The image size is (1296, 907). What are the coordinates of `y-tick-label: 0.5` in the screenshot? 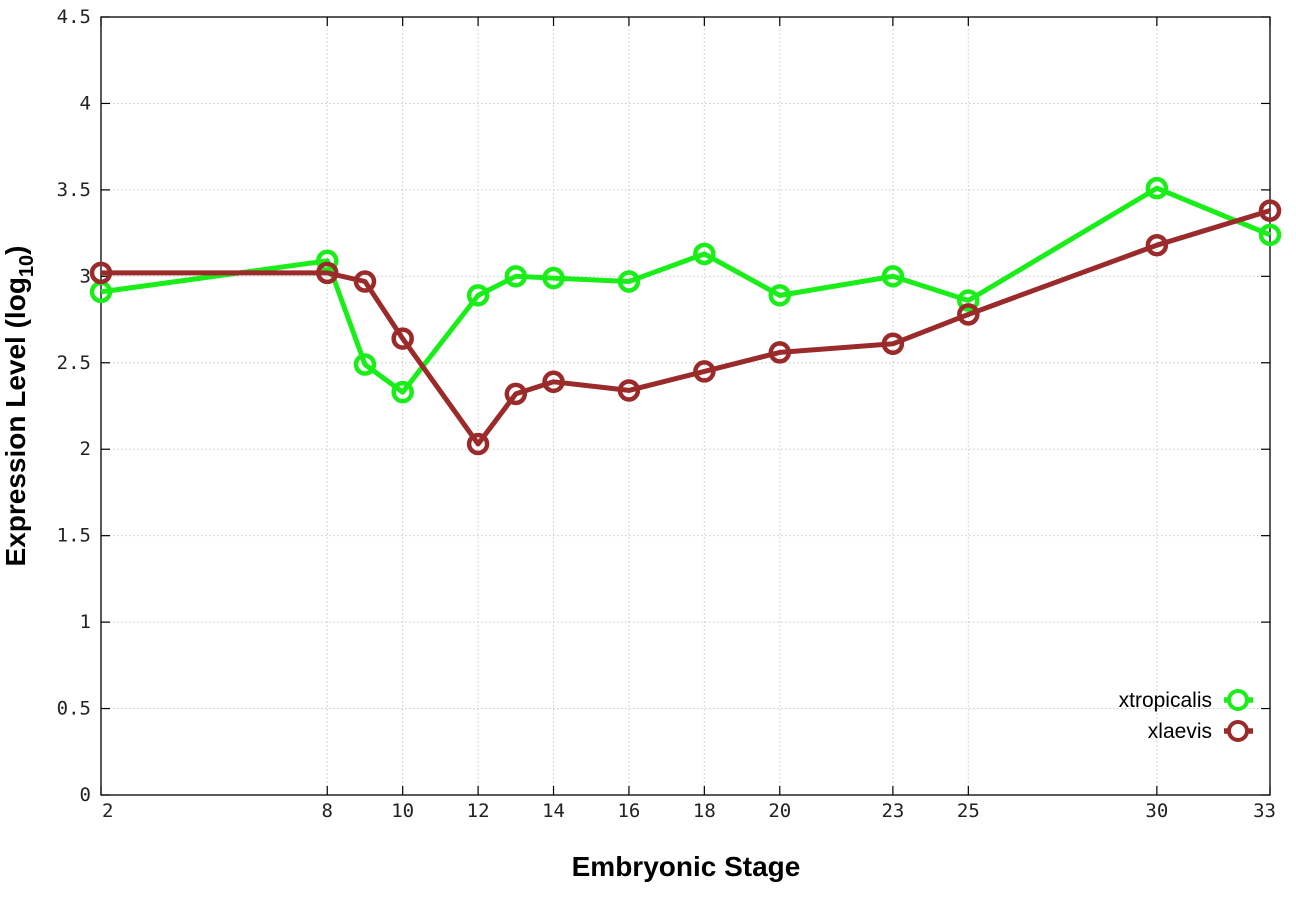 It's located at (74, 709).